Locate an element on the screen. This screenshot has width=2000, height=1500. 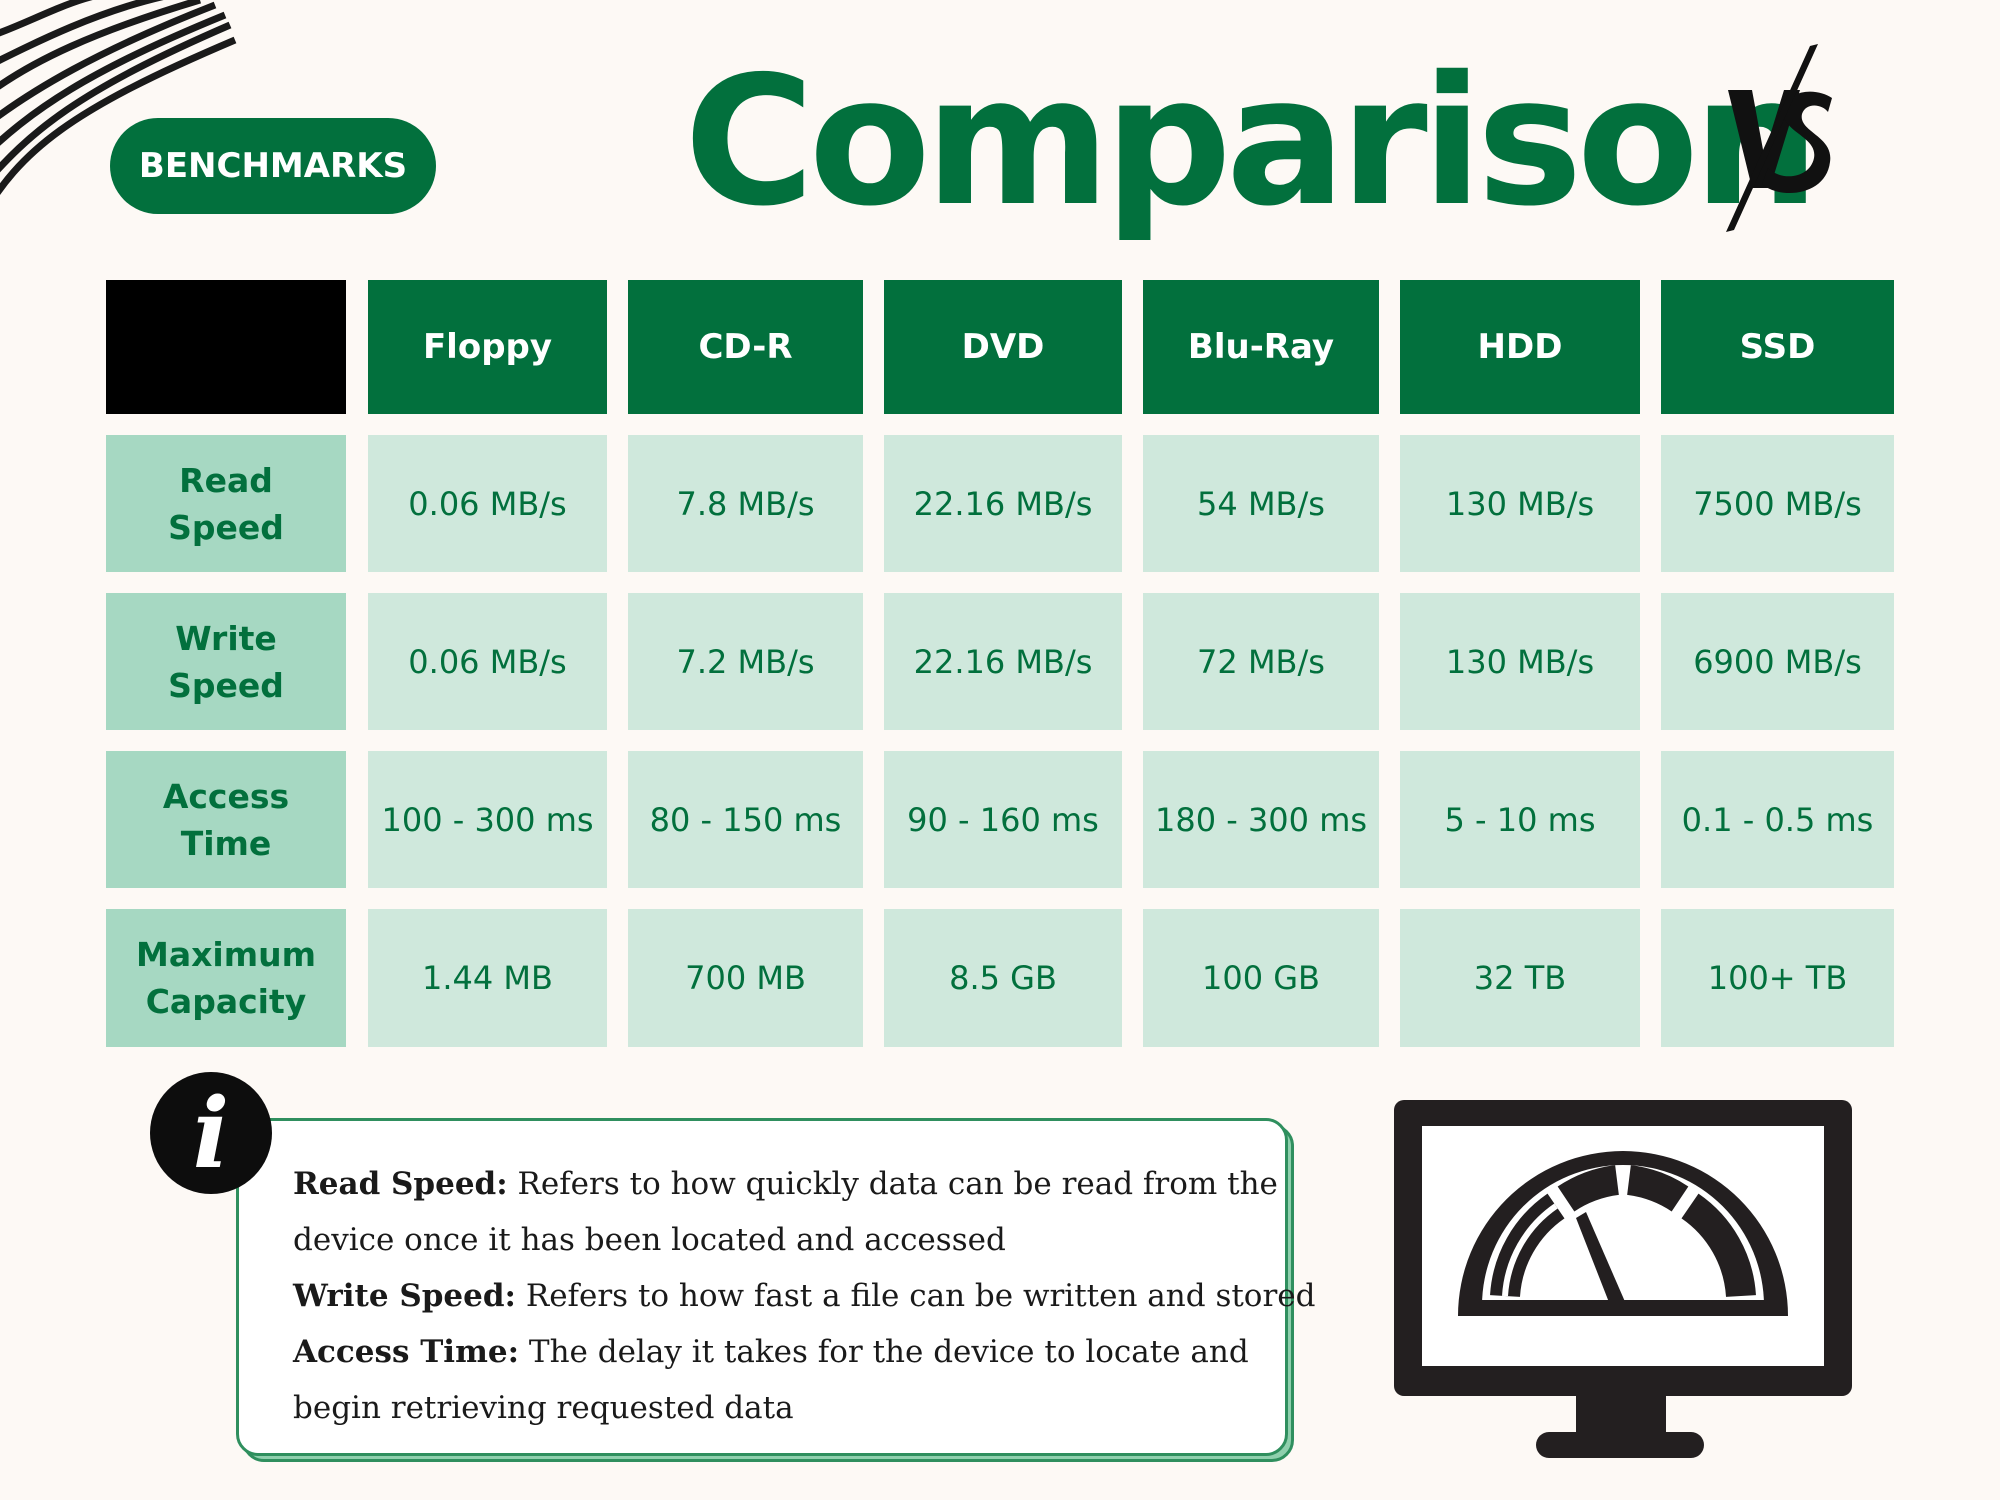
speedometer-monitor-icon is located at coordinates (1623, 1279).